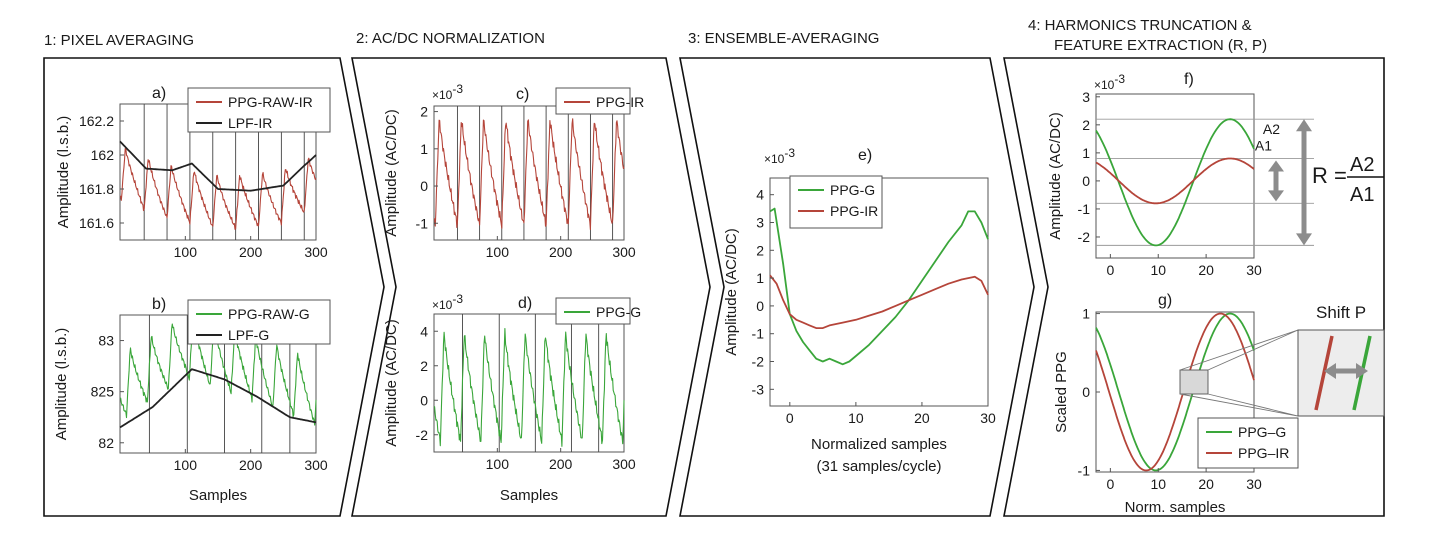  What do you see at coordinates (1206, 270) in the screenshot?
I see `x-tick-label: 20` at bounding box center [1206, 270].